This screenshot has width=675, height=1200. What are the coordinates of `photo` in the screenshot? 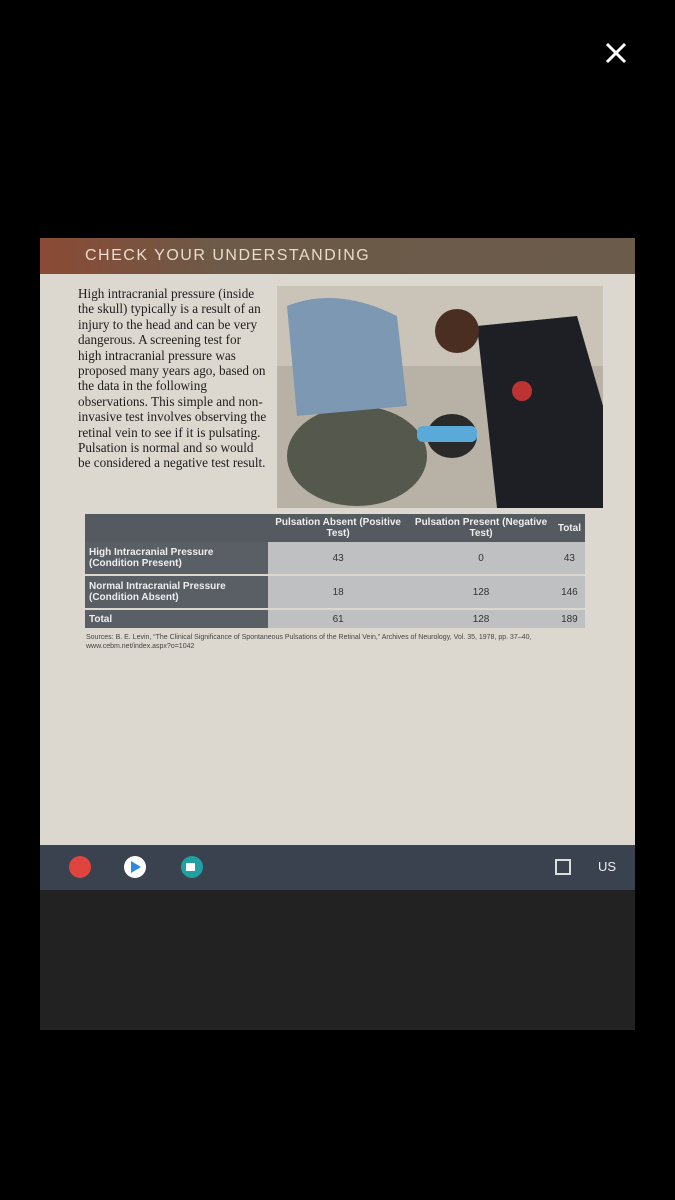 It's located at (440, 397).